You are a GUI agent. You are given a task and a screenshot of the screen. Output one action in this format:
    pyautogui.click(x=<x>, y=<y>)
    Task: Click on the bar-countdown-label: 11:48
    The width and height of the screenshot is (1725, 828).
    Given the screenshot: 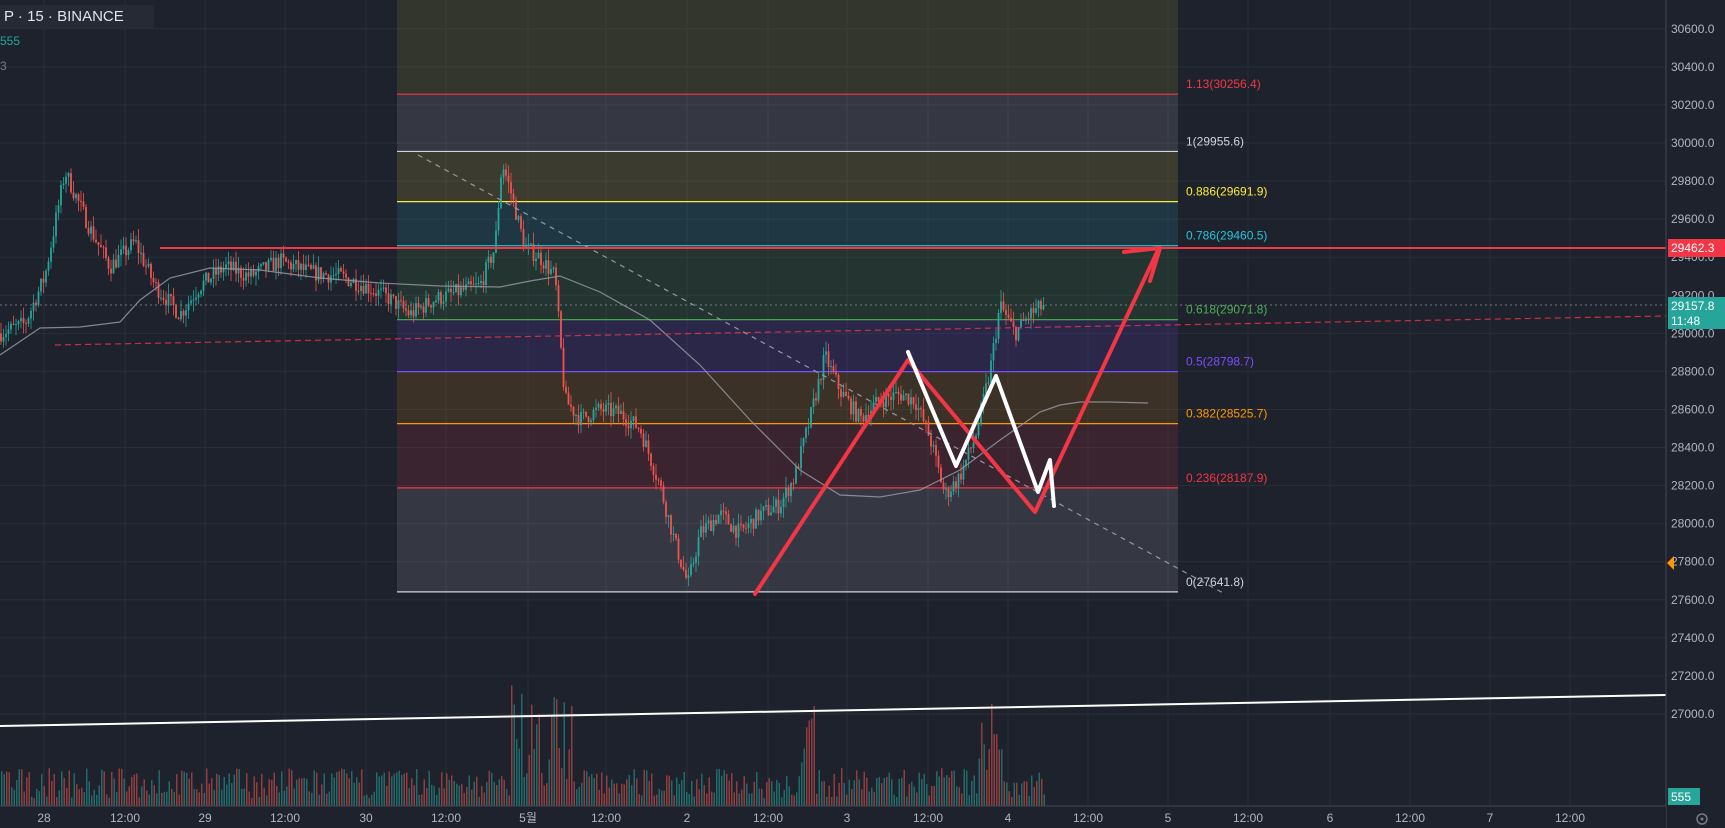 What is the action you would take?
    pyautogui.click(x=1685, y=321)
    